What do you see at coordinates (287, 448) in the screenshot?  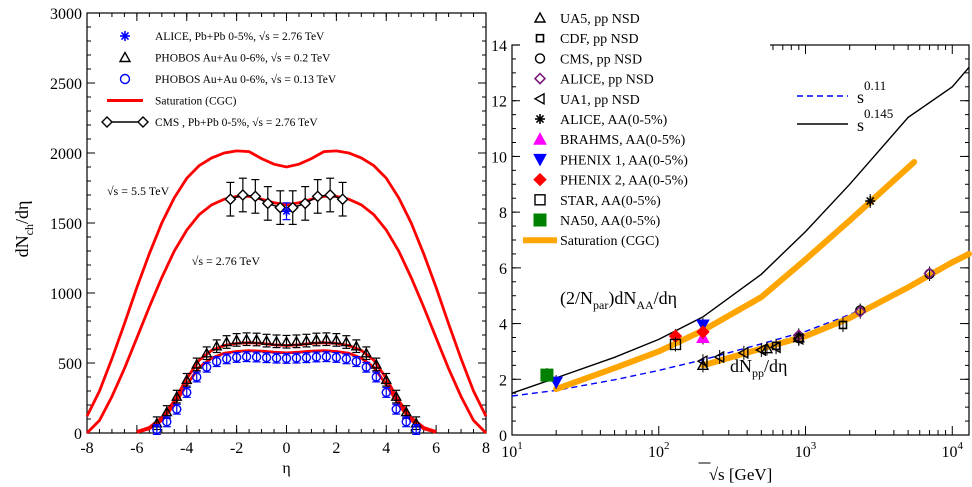 I see `x-tick-label: 0` at bounding box center [287, 448].